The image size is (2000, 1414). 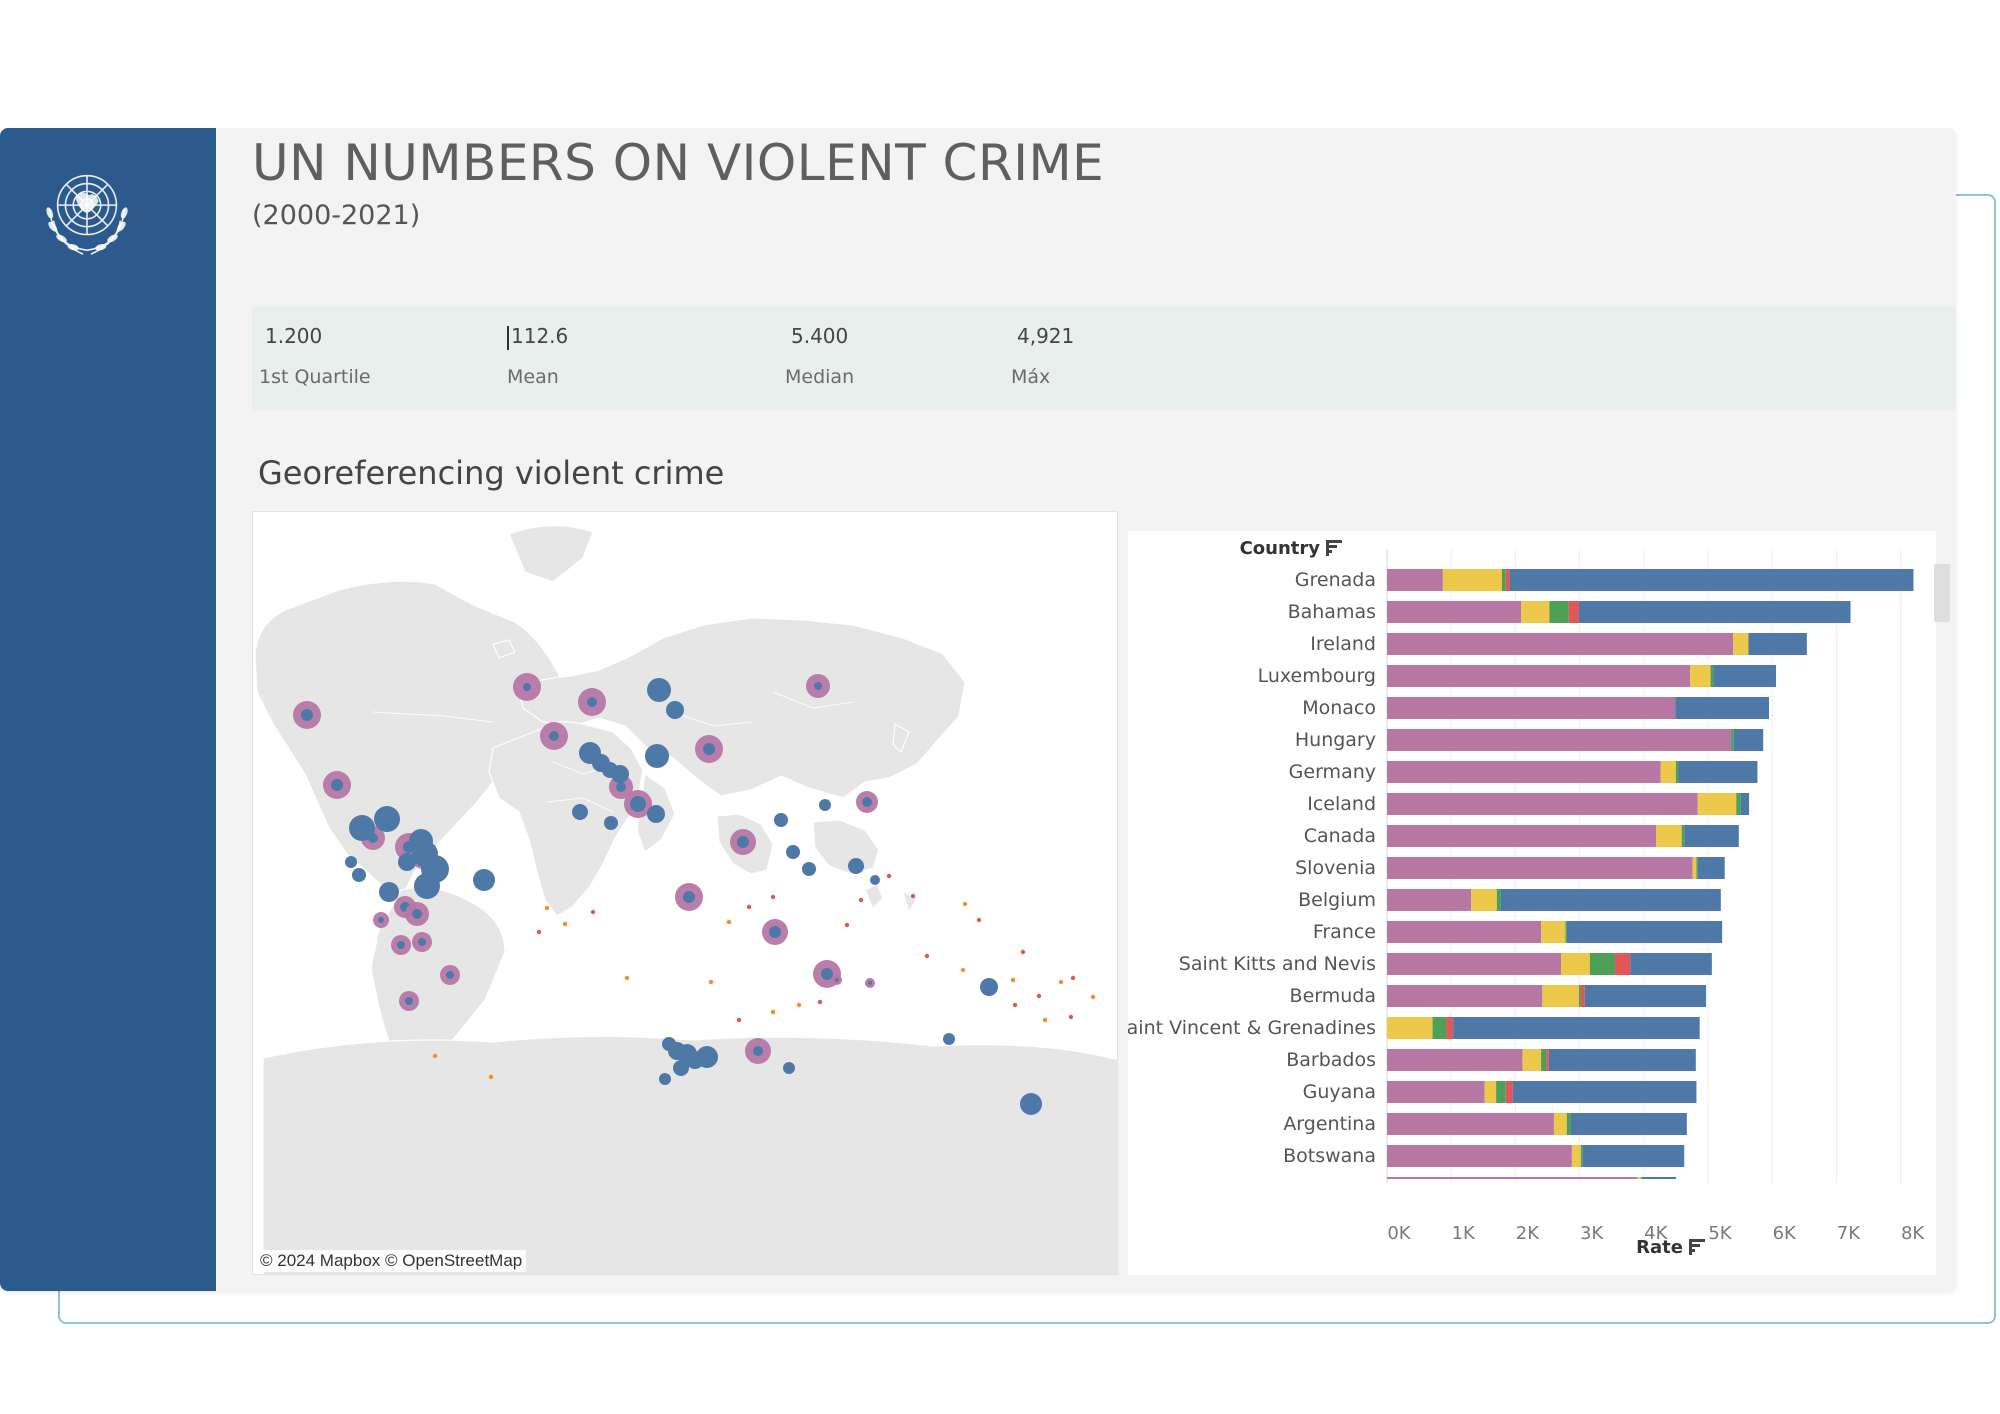 I want to click on crime-bubbles, so click(x=694, y=894).